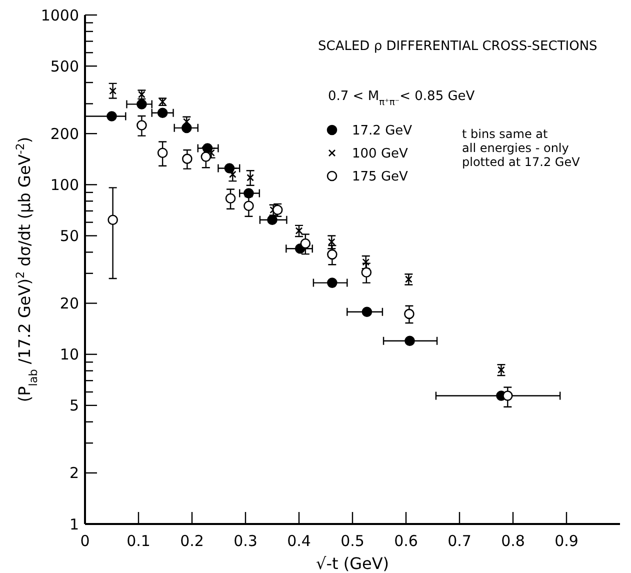 This screenshot has height=573, width=631. What do you see at coordinates (64, 133) in the screenshot?
I see `y-tick-label: 200` at bounding box center [64, 133].